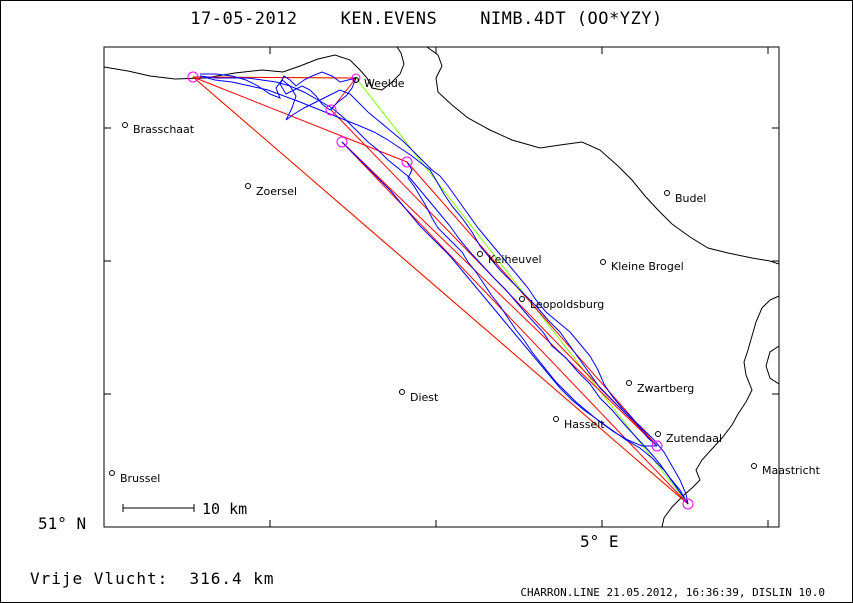 Image resolution: width=853 pixels, height=603 pixels. Describe the element at coordinates (125, 125) in the screenshot. I see `city-marker-brasschaat` at that location.